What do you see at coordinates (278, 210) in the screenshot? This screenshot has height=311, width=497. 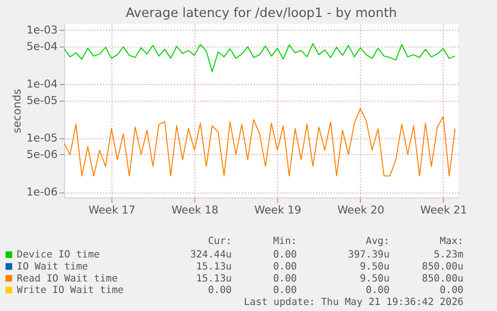 I see `x-tick-label: Week 19` at bounding box center [278, 210].